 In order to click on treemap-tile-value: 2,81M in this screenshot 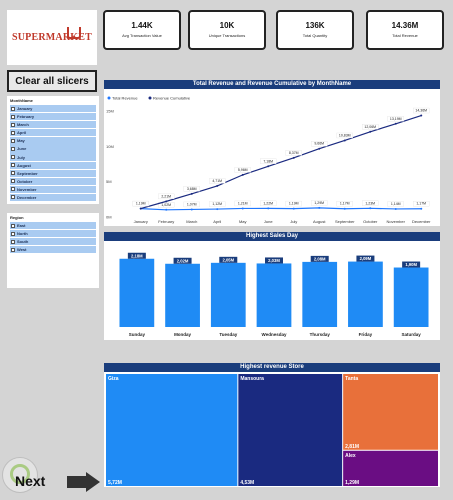, I will do `click(352, 447)`.